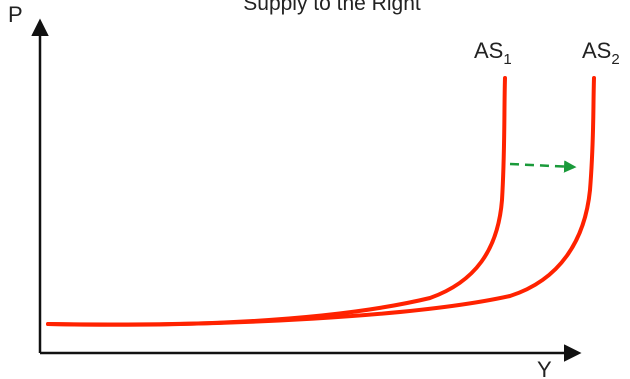  Describe the element at coordinates (507, 59) in the screenshot. I see `as1-label-subscript: 1` at that location.